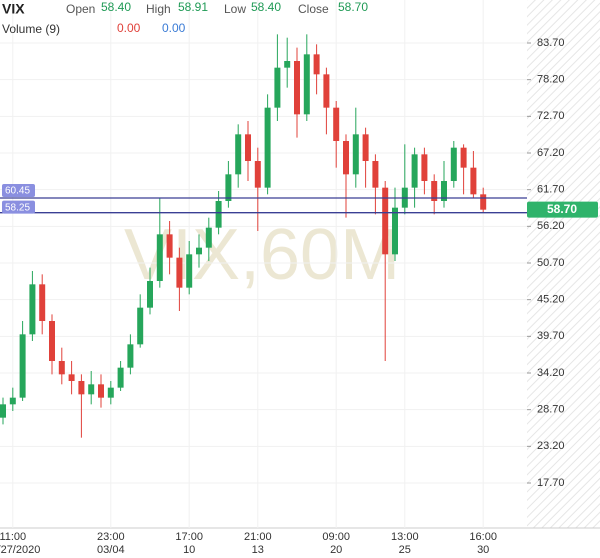  Describe the element at coordinates (551, 446) in the screenshot. I see `y-tick-label: 23.20` at that location.